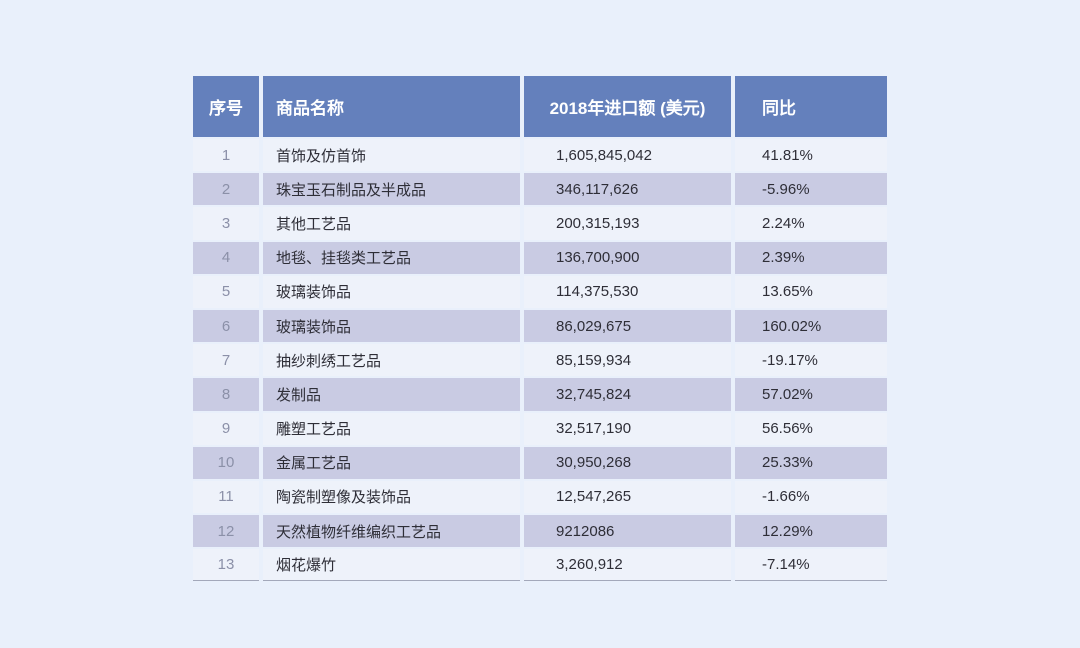  I want to click on header-cell-value: 2018年进口额 (美元), so click(627, 106).